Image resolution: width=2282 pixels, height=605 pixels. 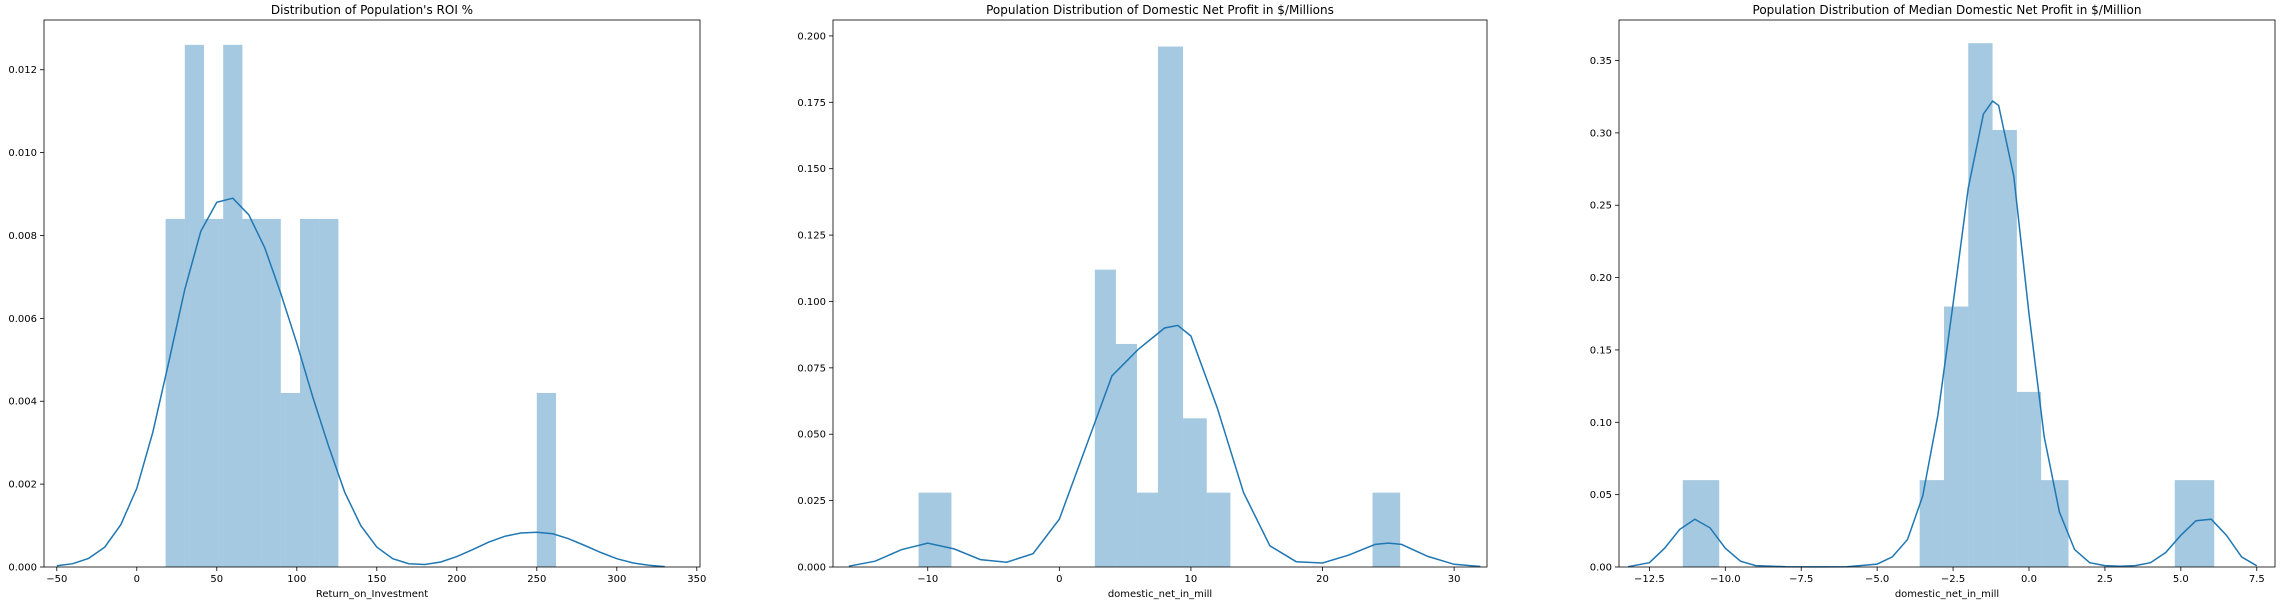 I want to click on x-tick-label: −2.5, so click(x=1953, y=579).